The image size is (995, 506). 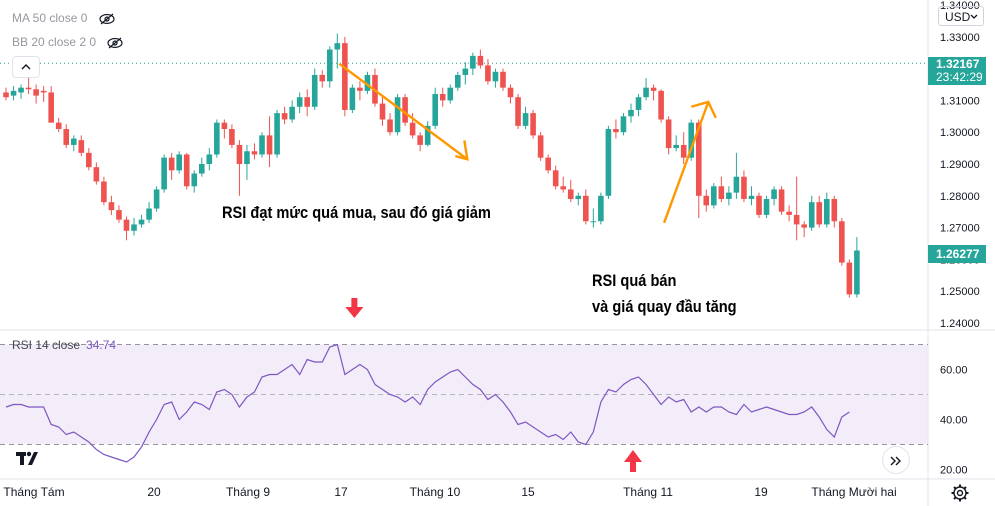 I want to click on bb-legend-label: BB 20 close 2 0, so click(x=54, y=42).